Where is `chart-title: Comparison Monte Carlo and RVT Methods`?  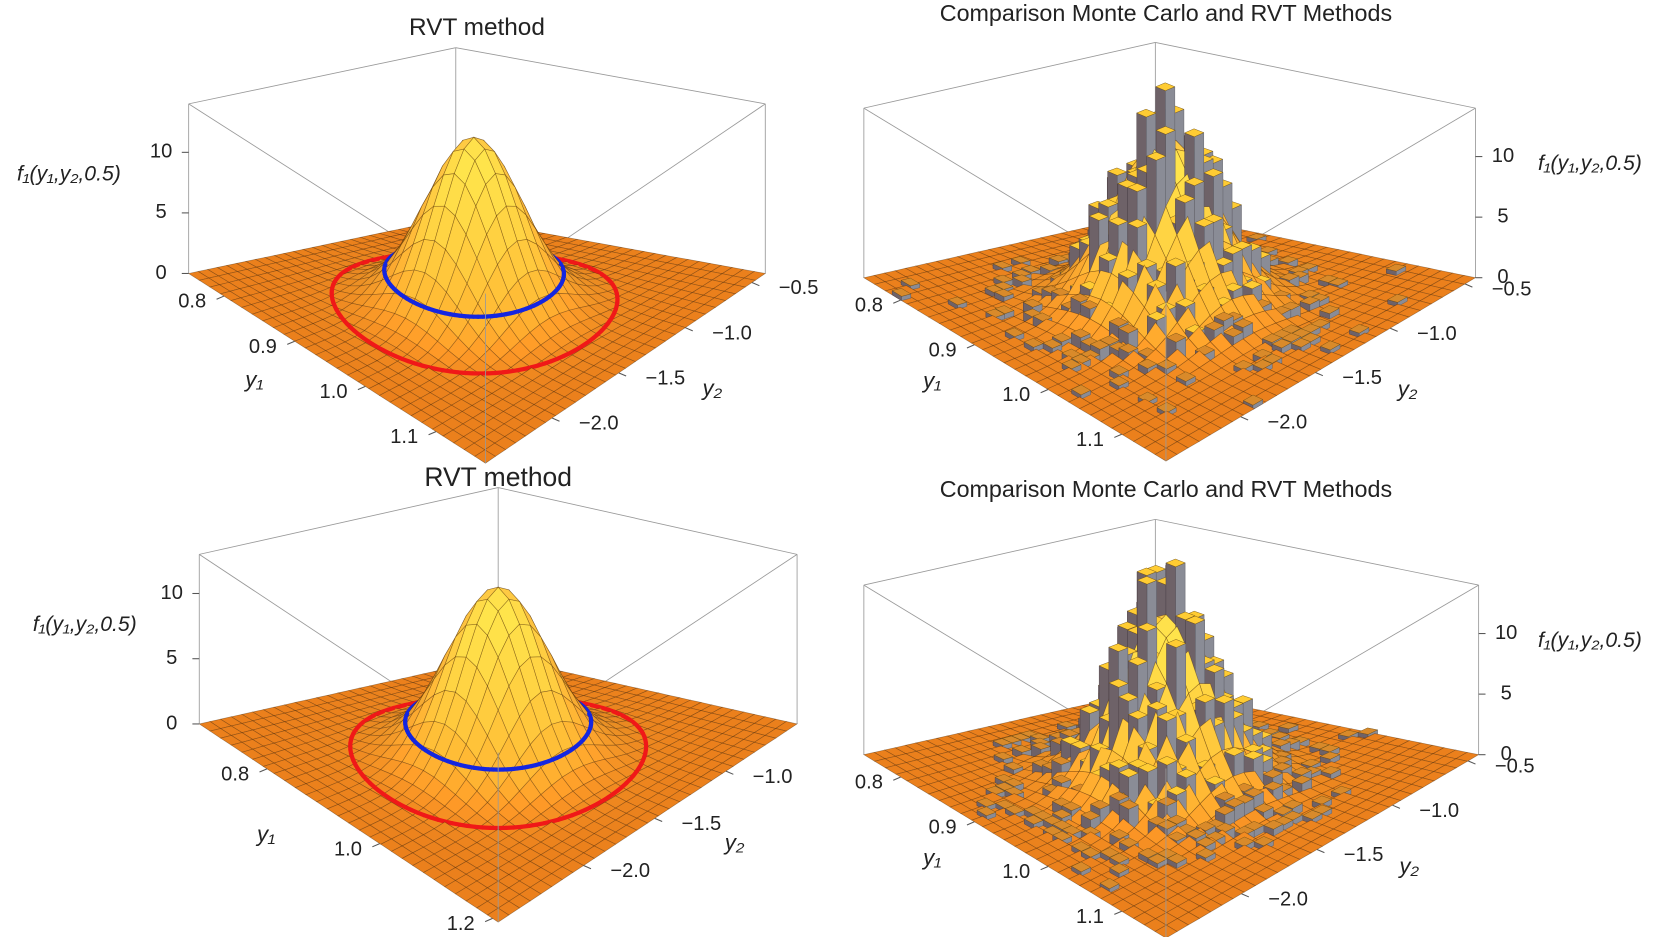
chart-title: Comparison Monte Carlo and RVT Methods is located at coordinates (1166, 13).